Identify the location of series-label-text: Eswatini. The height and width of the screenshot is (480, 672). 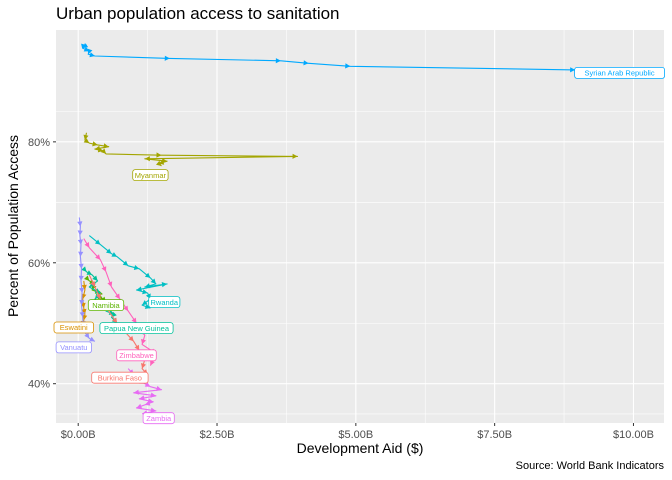
(74, 327).